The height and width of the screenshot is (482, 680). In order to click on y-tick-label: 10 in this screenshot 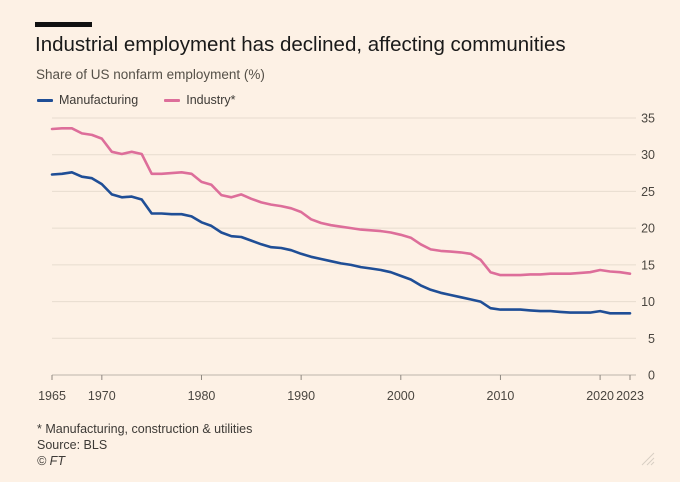, I will do `click(648, 302)`.